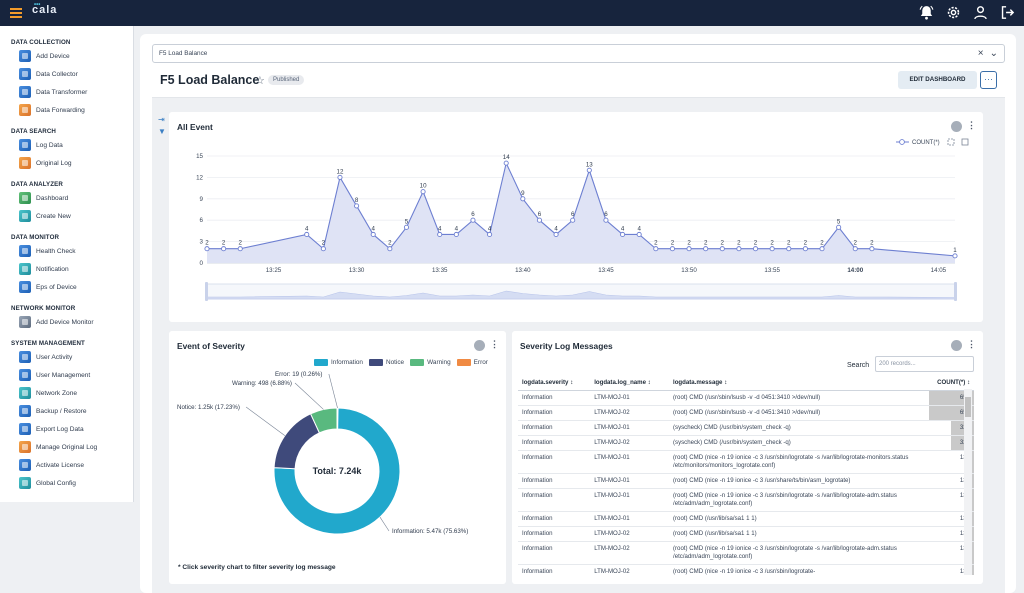  Describe the element at coordinates (980, 12) in the screenshot. I see `user-icon` at that location.